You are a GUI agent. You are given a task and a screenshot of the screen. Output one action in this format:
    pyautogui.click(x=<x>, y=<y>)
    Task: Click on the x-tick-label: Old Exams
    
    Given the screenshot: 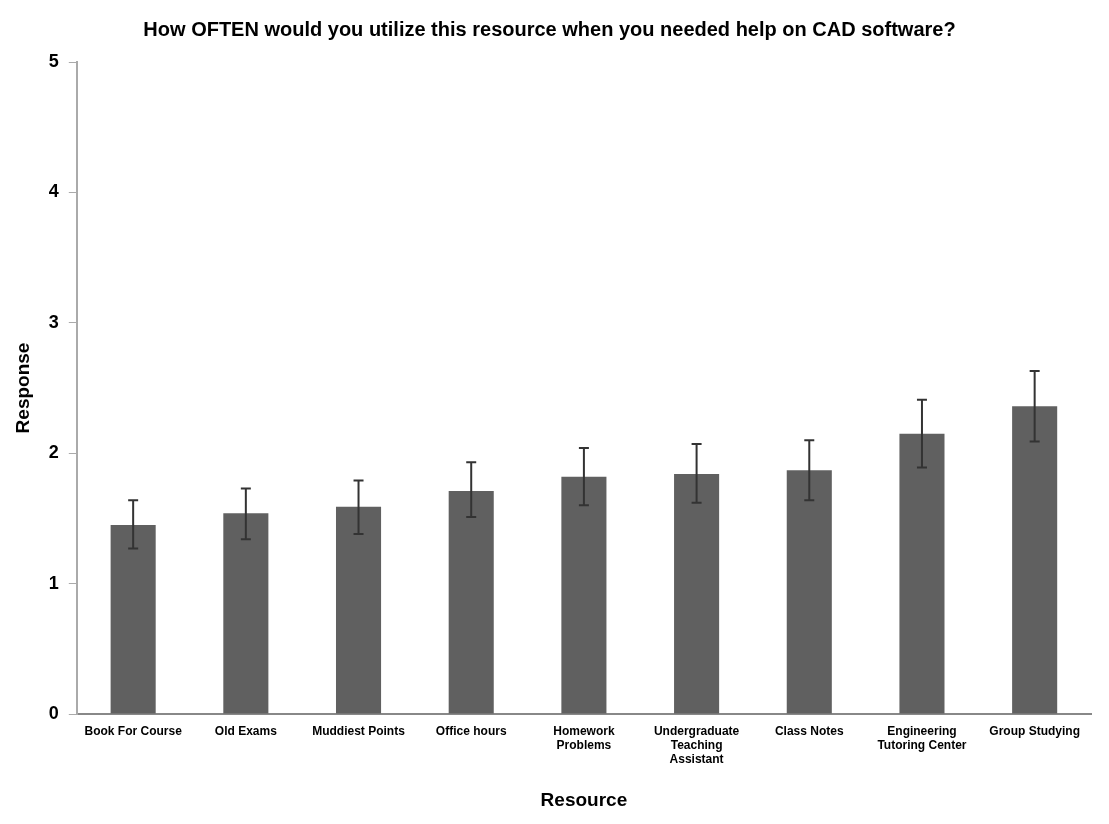 What is the action you would take?
    pyautogui.click(x=246, y=730)
    